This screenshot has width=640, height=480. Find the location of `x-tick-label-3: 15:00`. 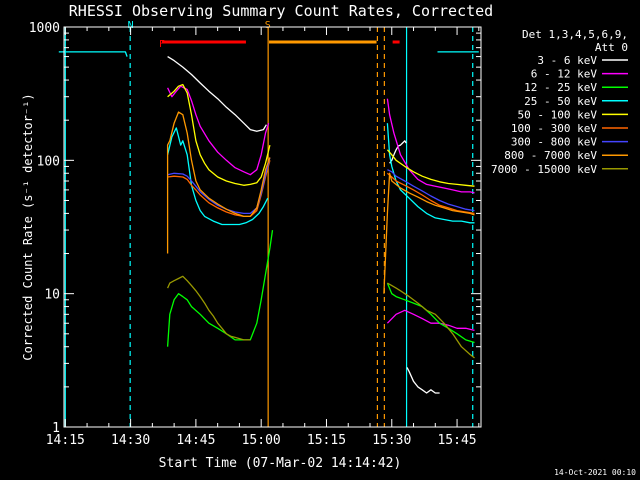

x-tick-label-3: 15:00 is located at coordinates (261, 440).